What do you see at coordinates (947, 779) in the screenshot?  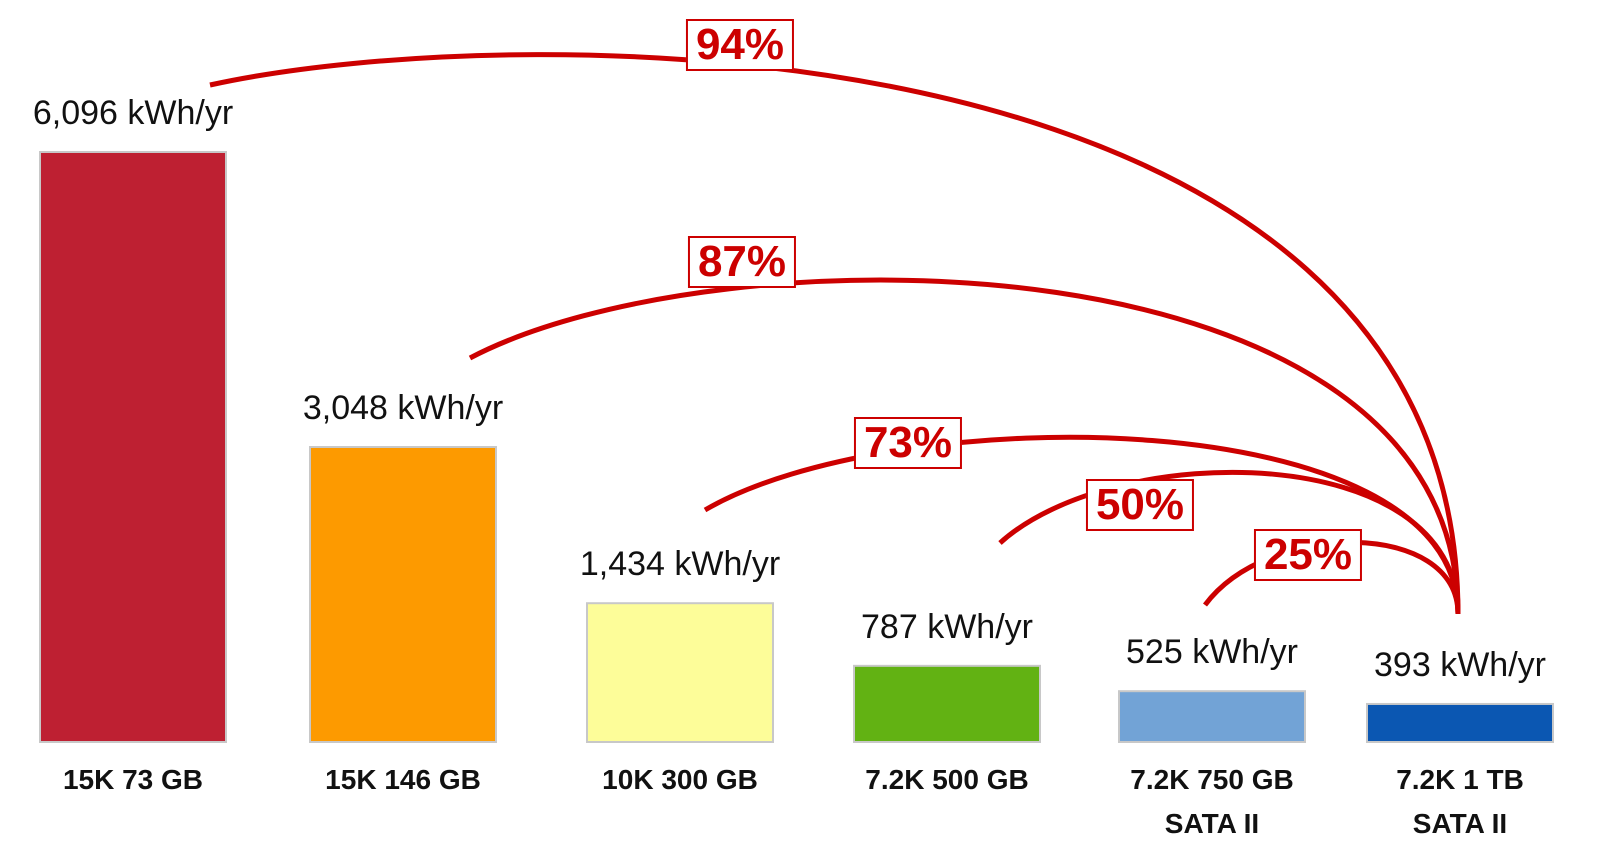 I see `category-label: 7.2K 500 GB` at bounding box center [947, 779].